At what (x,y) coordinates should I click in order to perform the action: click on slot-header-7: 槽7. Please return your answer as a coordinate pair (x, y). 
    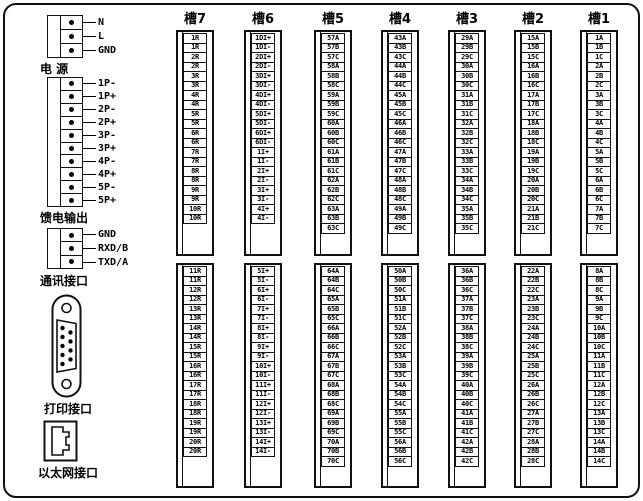
    Looking at the image, I should click on (195, 19).